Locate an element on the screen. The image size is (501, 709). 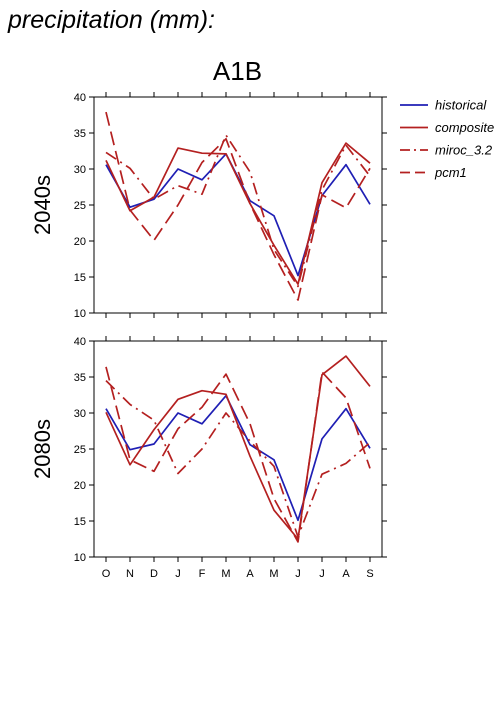
x-tick-label: N is located at coordinates (130, 574).